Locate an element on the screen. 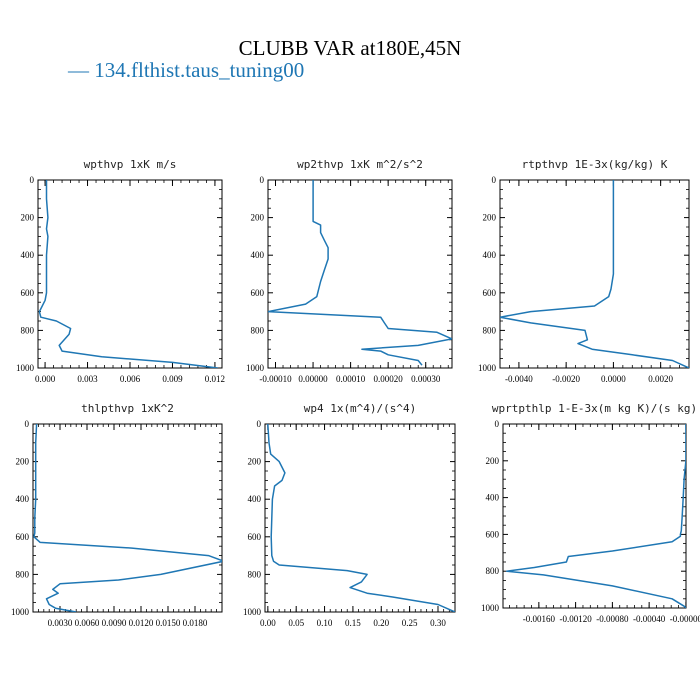  x-tick-label: 0.006 is located at coordinates (130, 379).